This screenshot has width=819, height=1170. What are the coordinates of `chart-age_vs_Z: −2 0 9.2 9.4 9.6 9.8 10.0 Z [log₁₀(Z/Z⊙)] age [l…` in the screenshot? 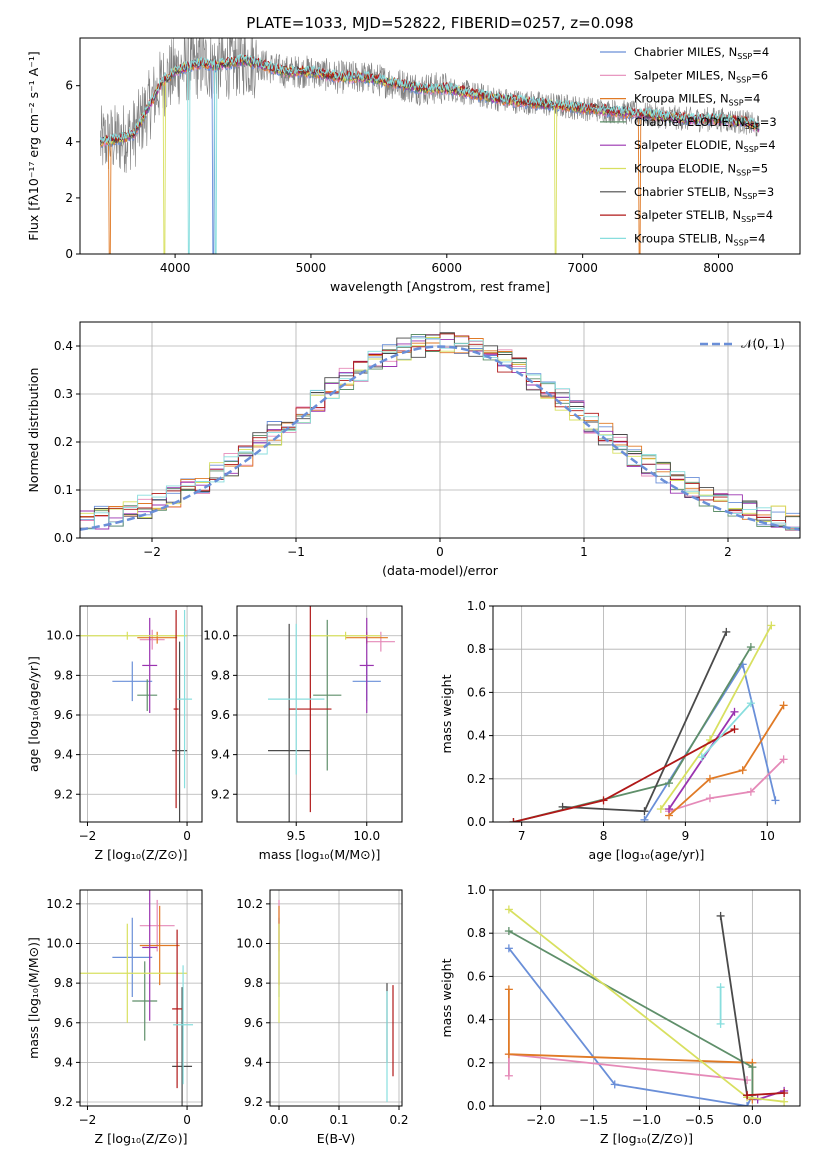 It's located at (114, 733).